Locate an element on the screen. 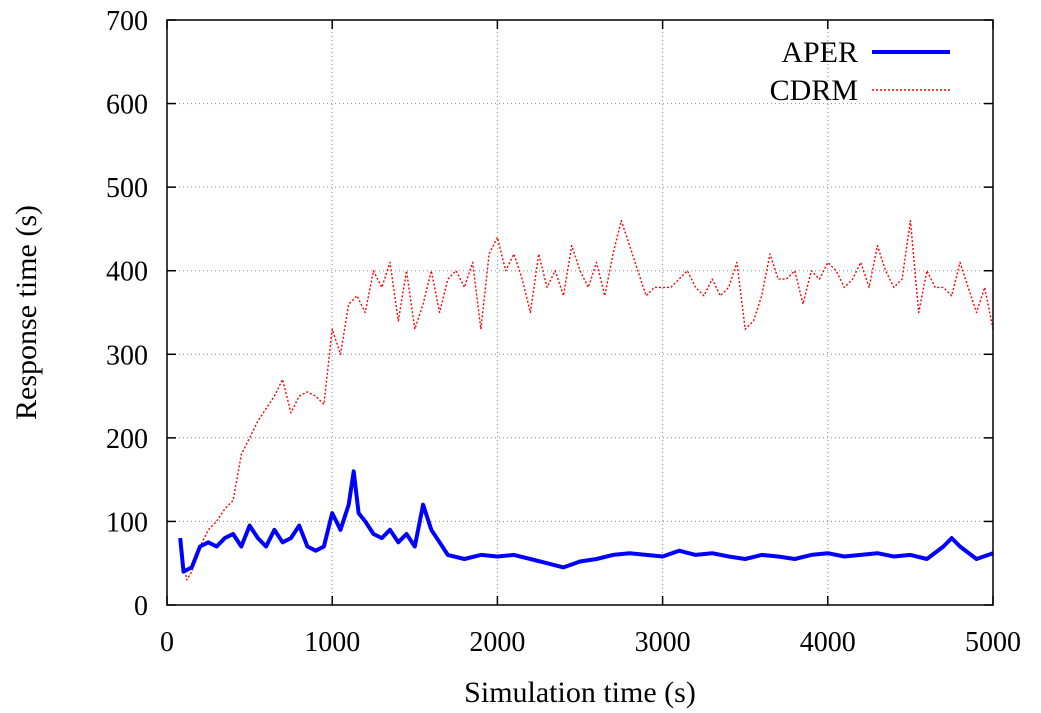 Image resolution: width=1041 pixels, height=713 pixels. x-tick-label: 5000 is located at coordinates (993, 642).